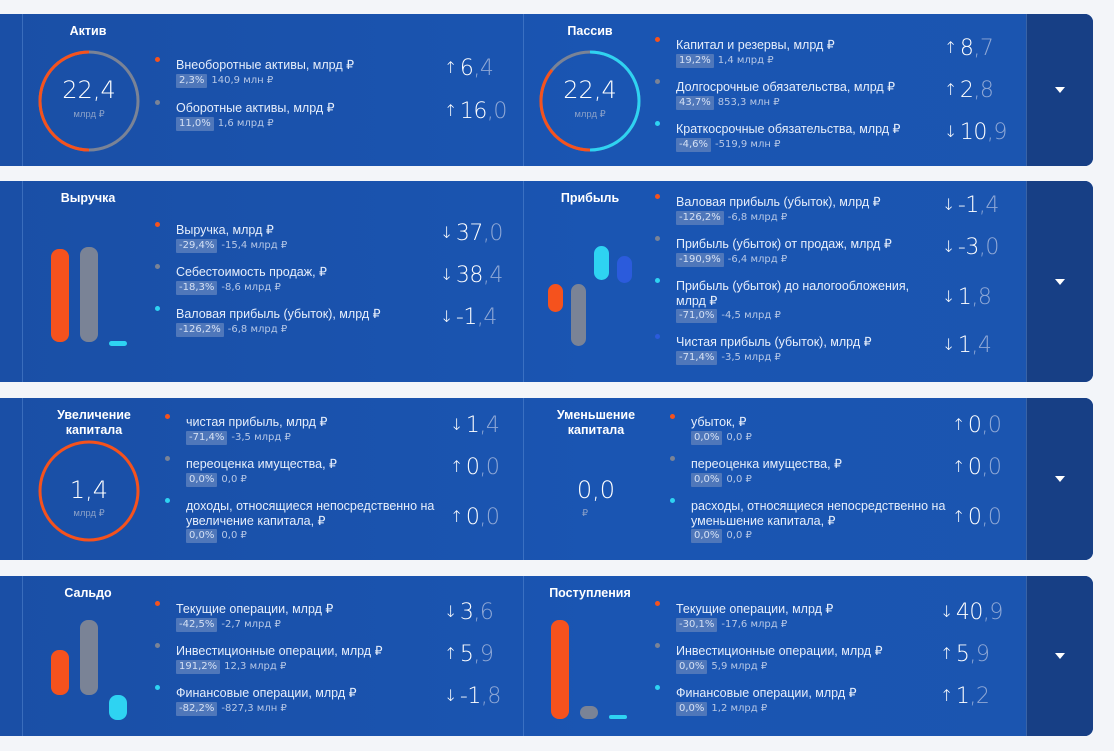 Image resolution: width=1114 pixels, height=751 pixels. I want to click on section-title-assets: Актив, so click(88, 31).